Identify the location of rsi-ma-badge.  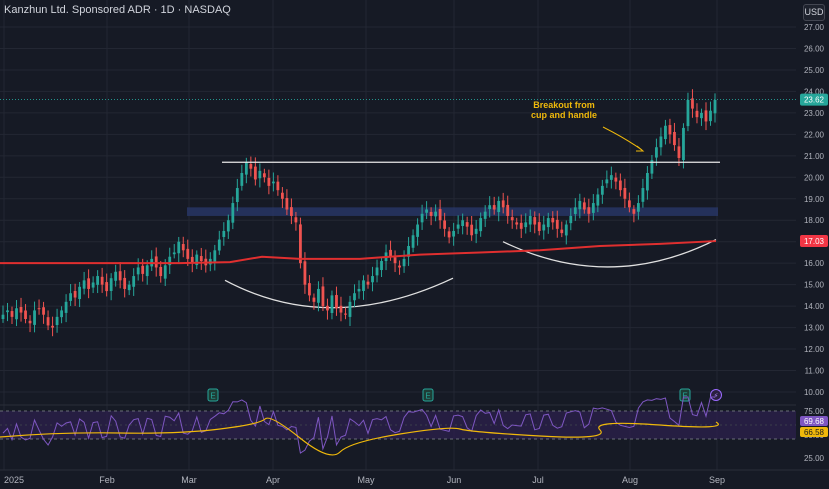
(814, 432).